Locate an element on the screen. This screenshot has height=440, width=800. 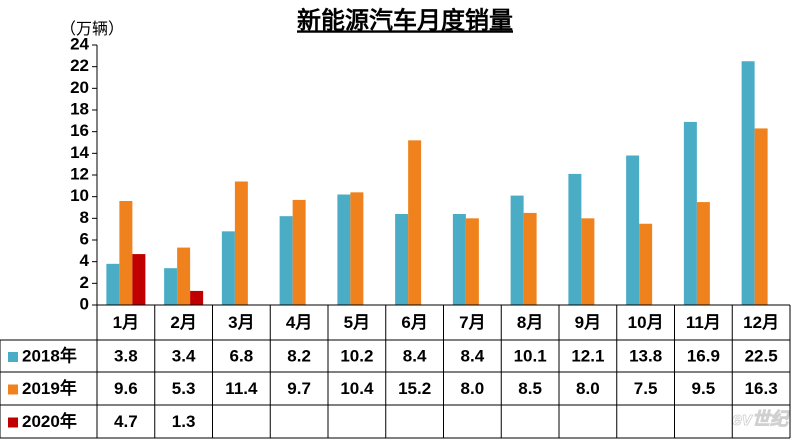
y-tick-label: 20 is located at coordinates (79, 87).